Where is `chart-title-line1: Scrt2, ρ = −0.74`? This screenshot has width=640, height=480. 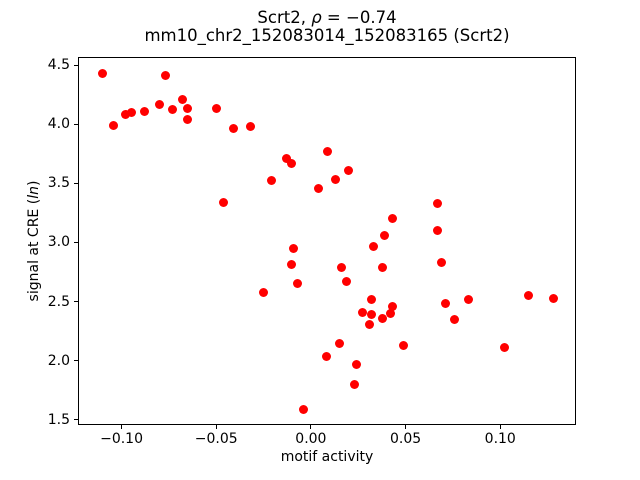
chart-title-line1: Scrt2, ρ = −0.74 is located at coordinates (327, 18).